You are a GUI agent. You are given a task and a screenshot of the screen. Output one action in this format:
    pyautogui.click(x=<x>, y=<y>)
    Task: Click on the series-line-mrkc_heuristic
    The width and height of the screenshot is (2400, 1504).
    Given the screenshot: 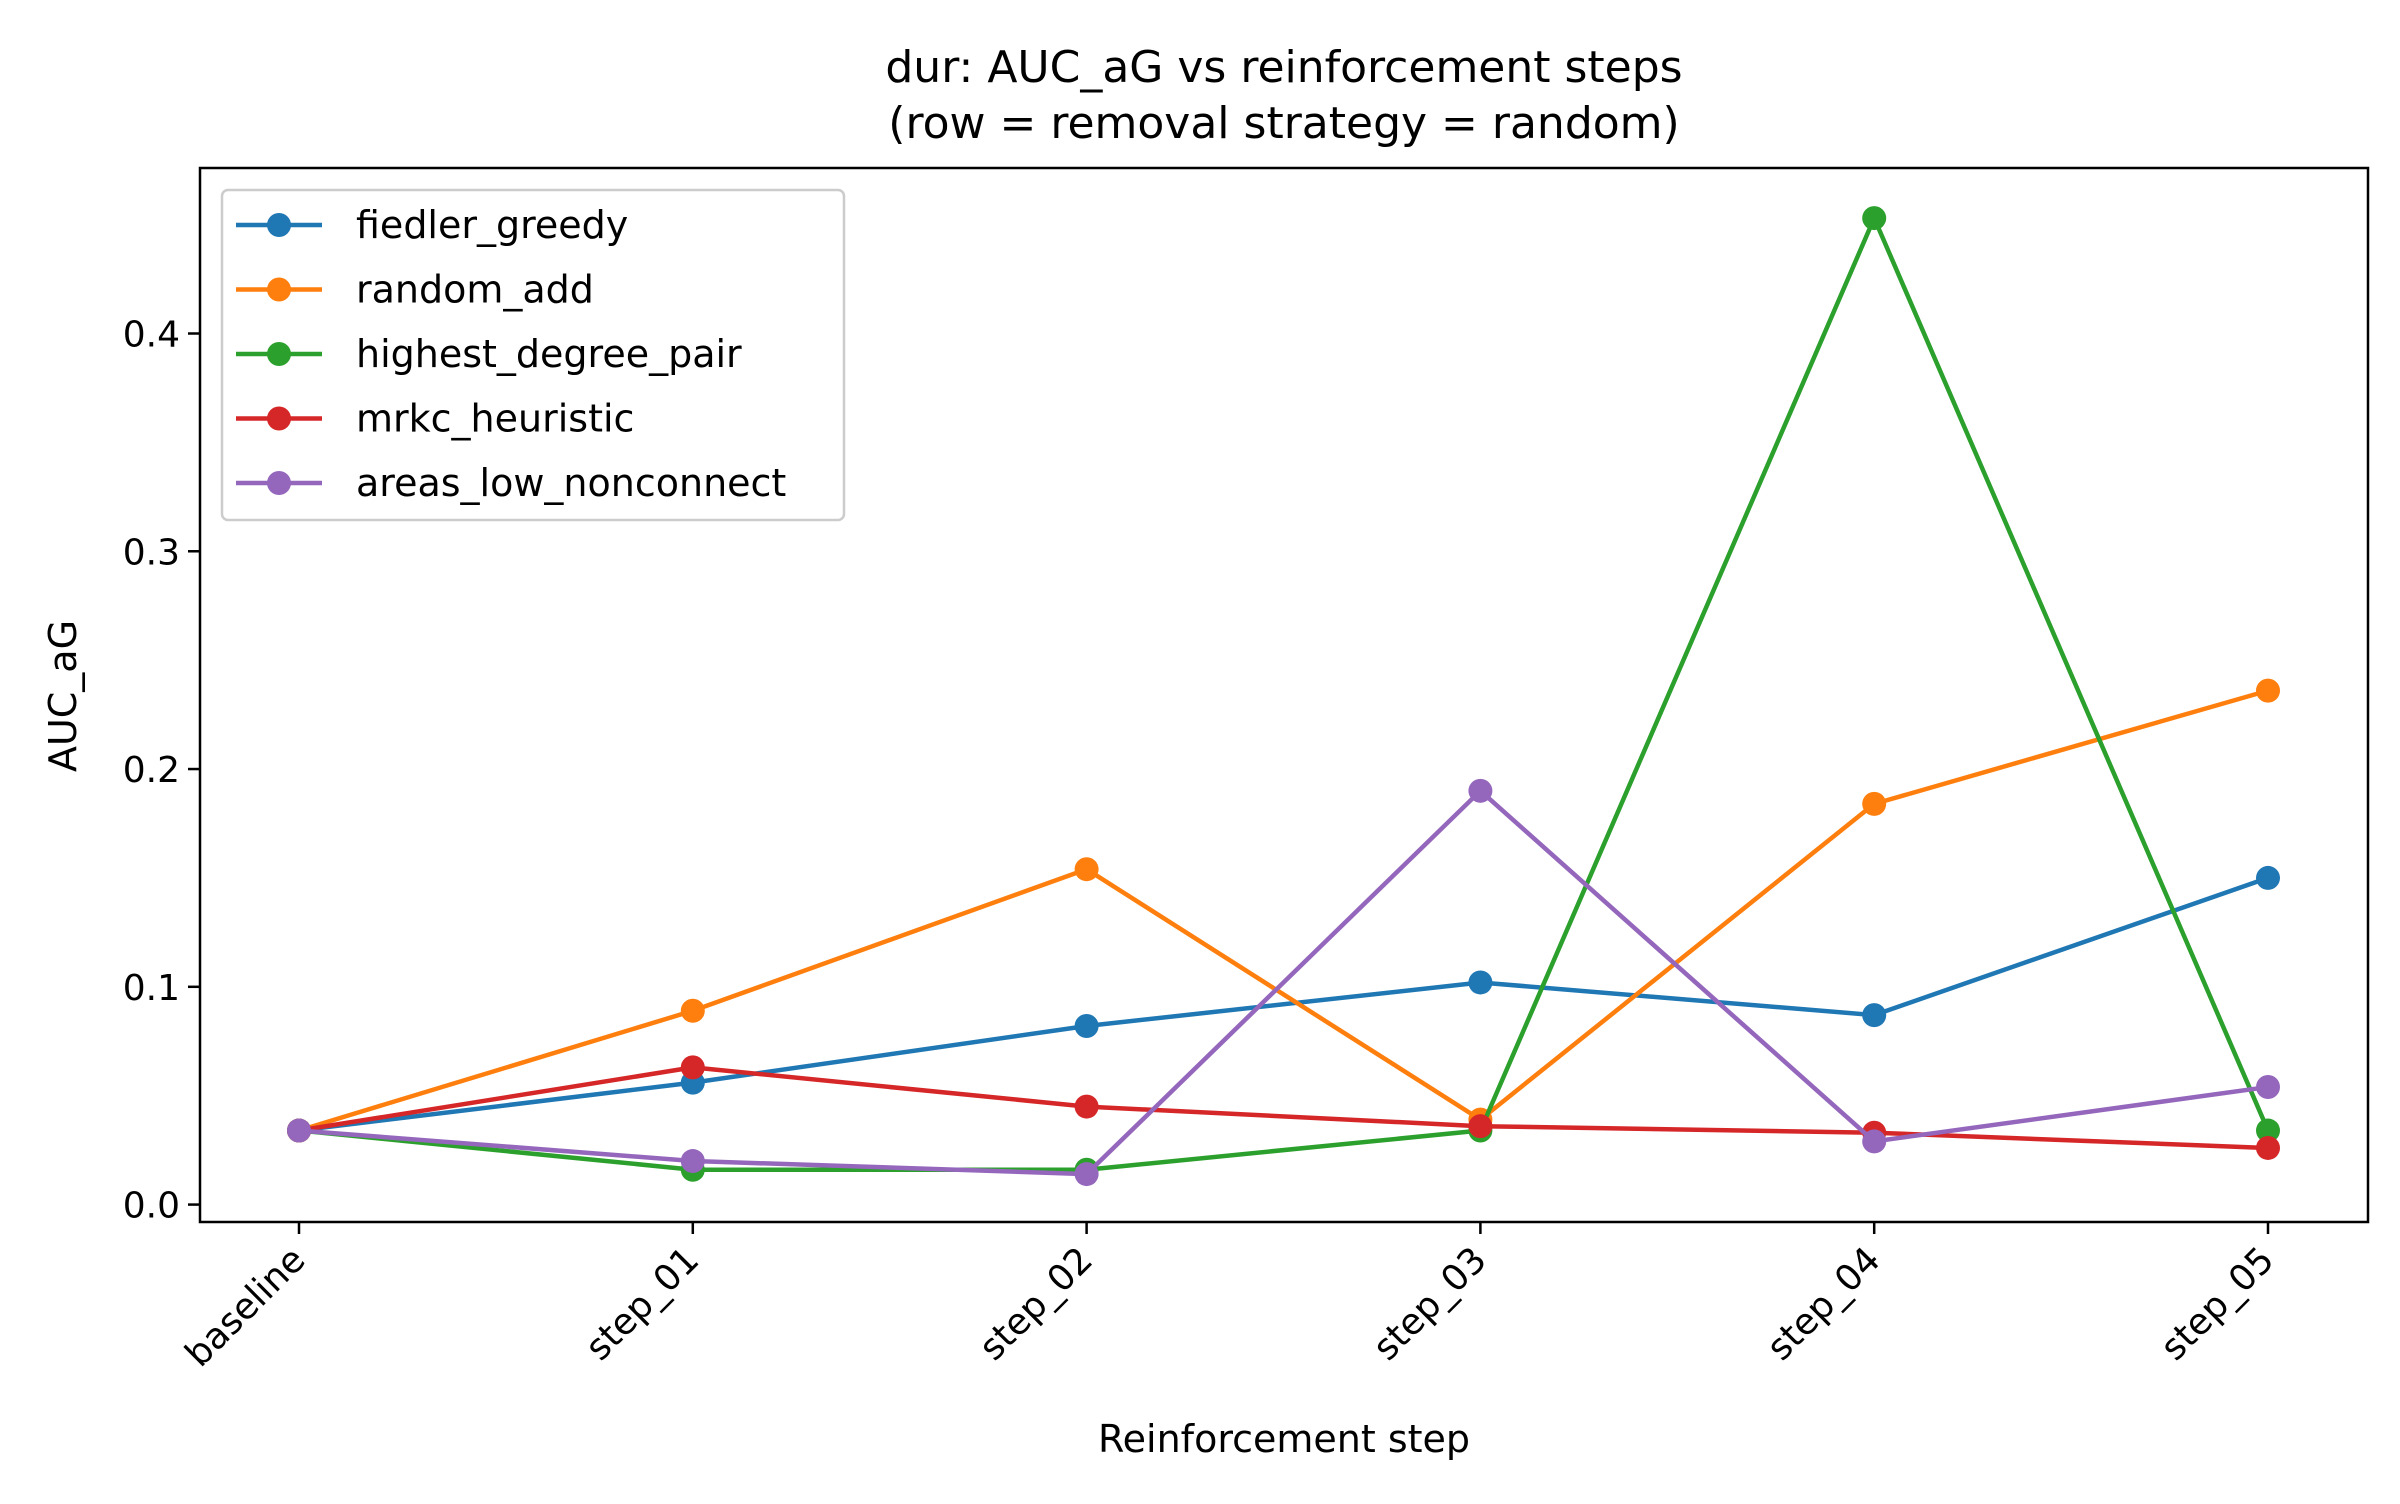 What is the action you would take?
    pyautogui.click(x=1283, y=1108)
    